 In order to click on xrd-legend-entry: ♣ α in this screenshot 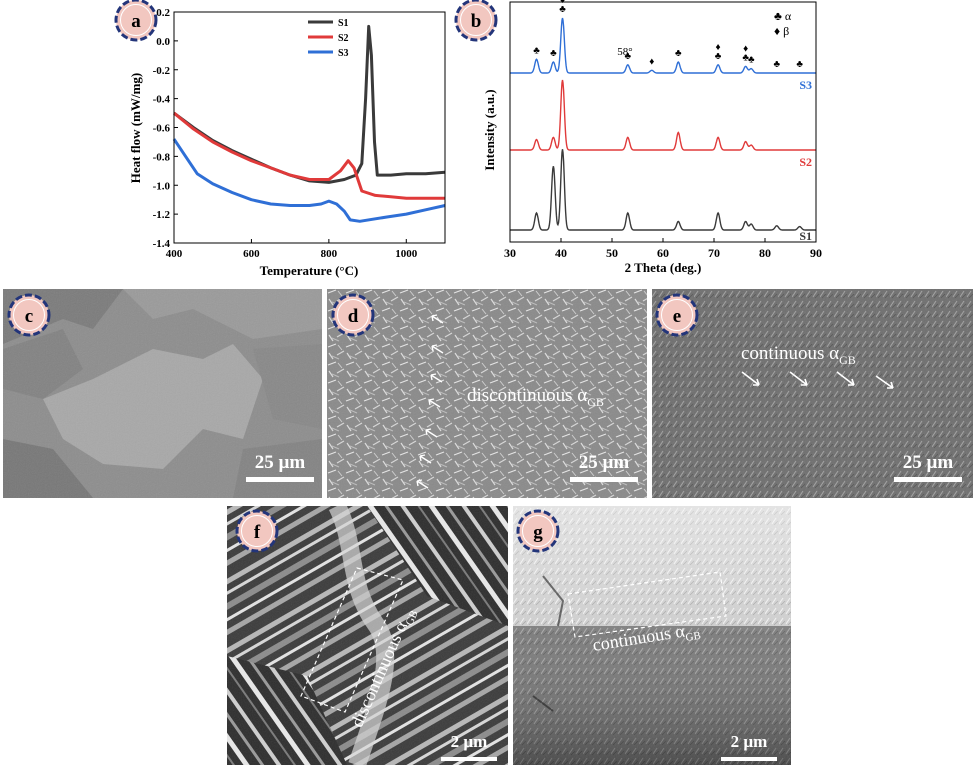, I will do `click(783, 16)`.